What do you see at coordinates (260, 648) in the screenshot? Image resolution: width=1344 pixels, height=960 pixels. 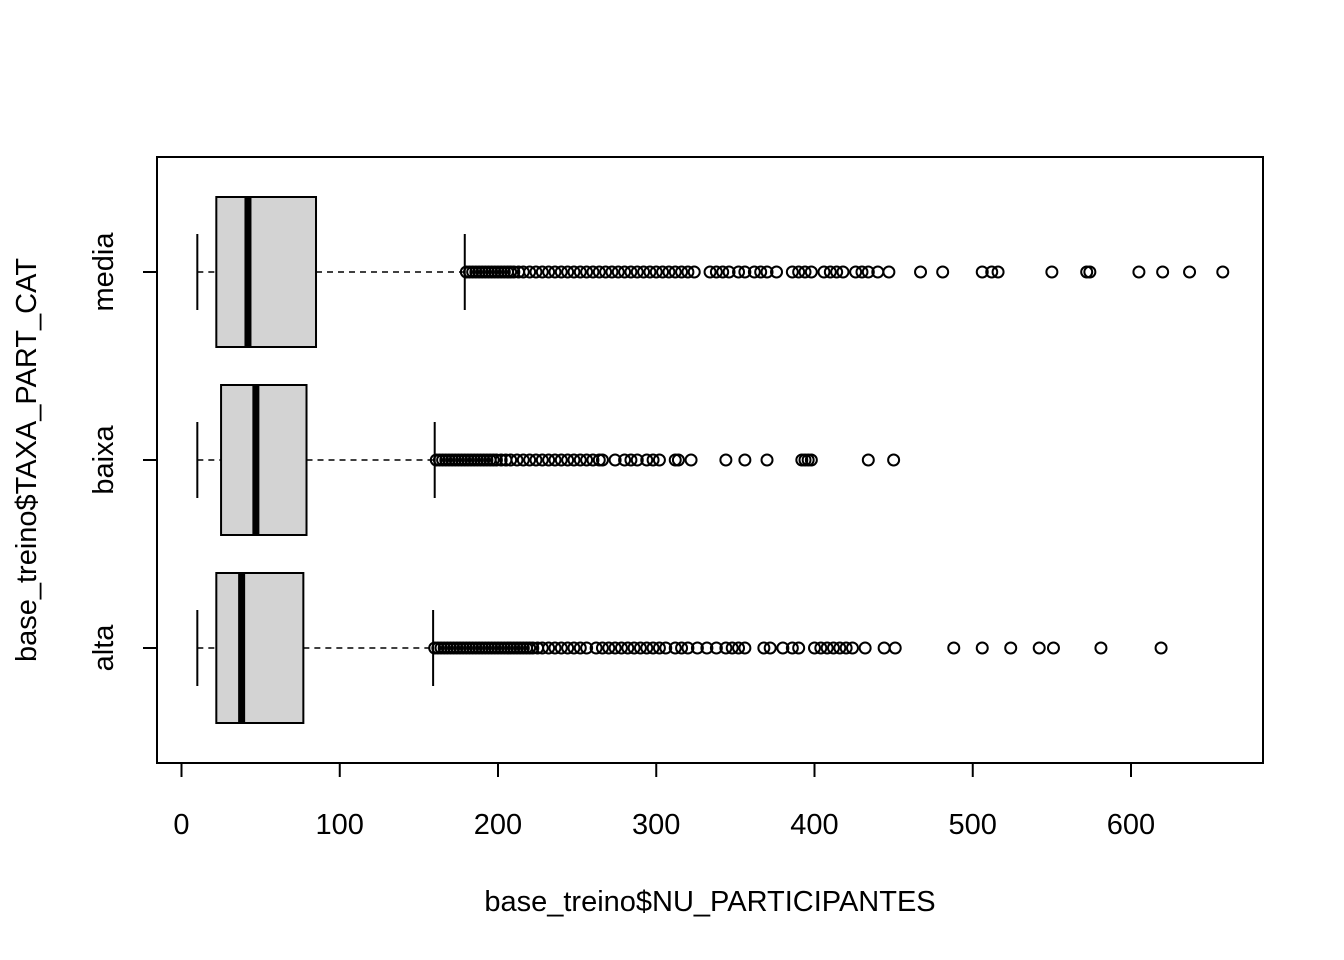 I see `iqr-box` at bounding box center [260, 648].